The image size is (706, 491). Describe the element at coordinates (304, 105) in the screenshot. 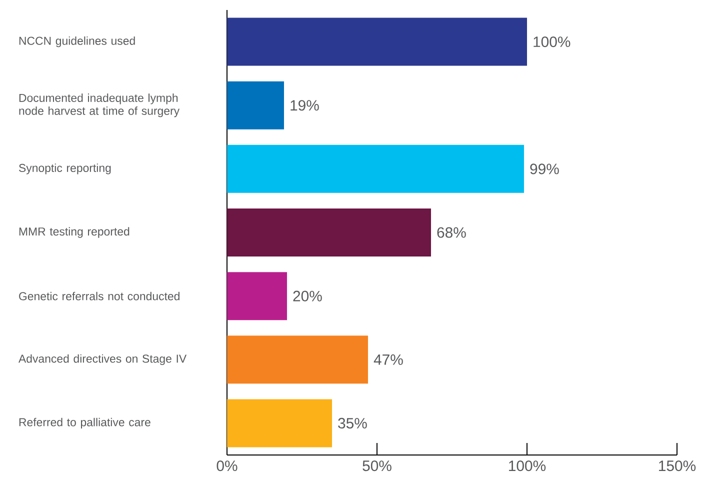

I see `data-label: 19%` at that location.